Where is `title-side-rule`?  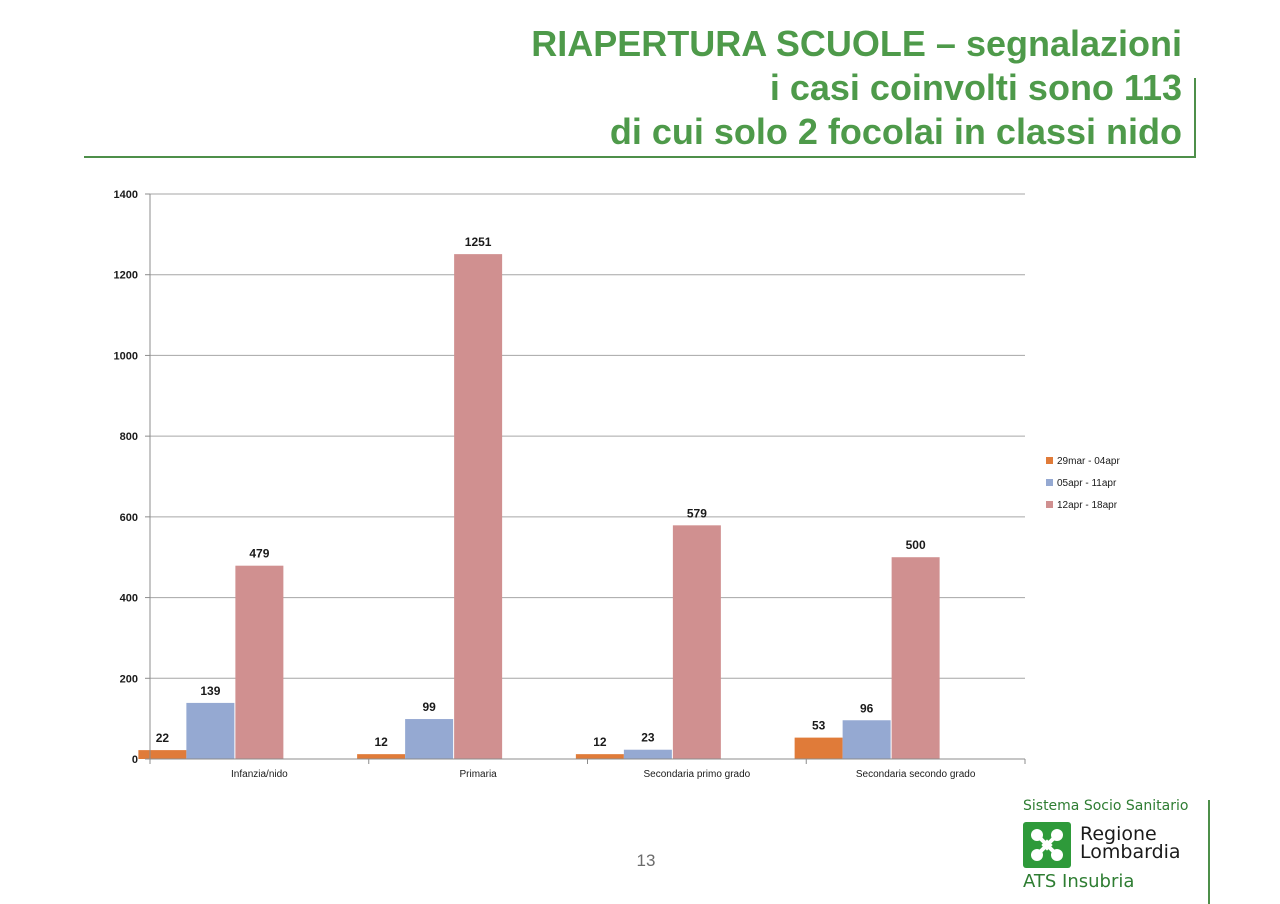 title-side-rule is located at coordinates (1195, 118).